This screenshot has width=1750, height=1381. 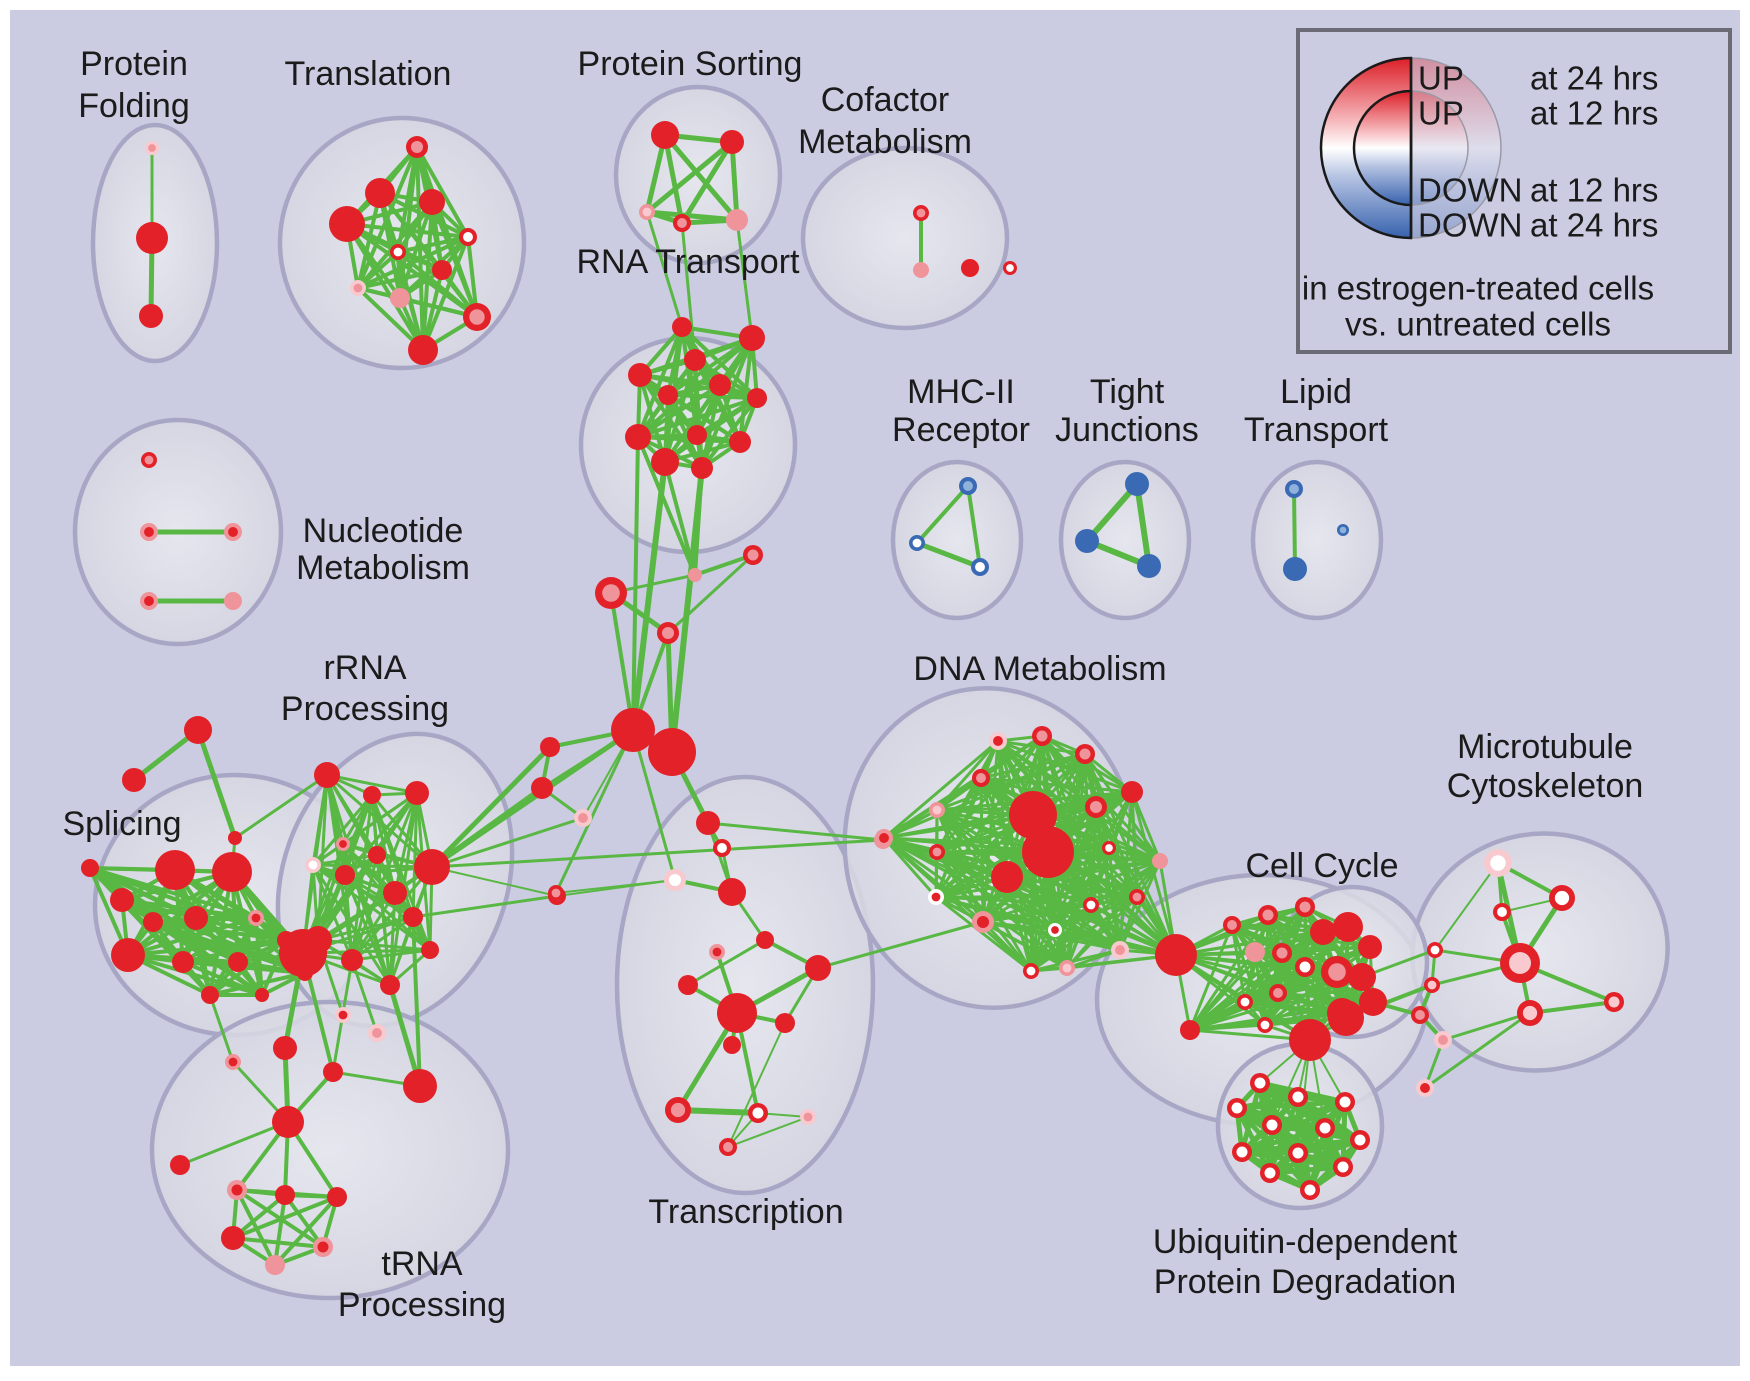 What do you see at coordinates (1594, 225) in the screenshot?
I see `legend-time-label: at 24 hrs` at bounding box center [1594, 225].